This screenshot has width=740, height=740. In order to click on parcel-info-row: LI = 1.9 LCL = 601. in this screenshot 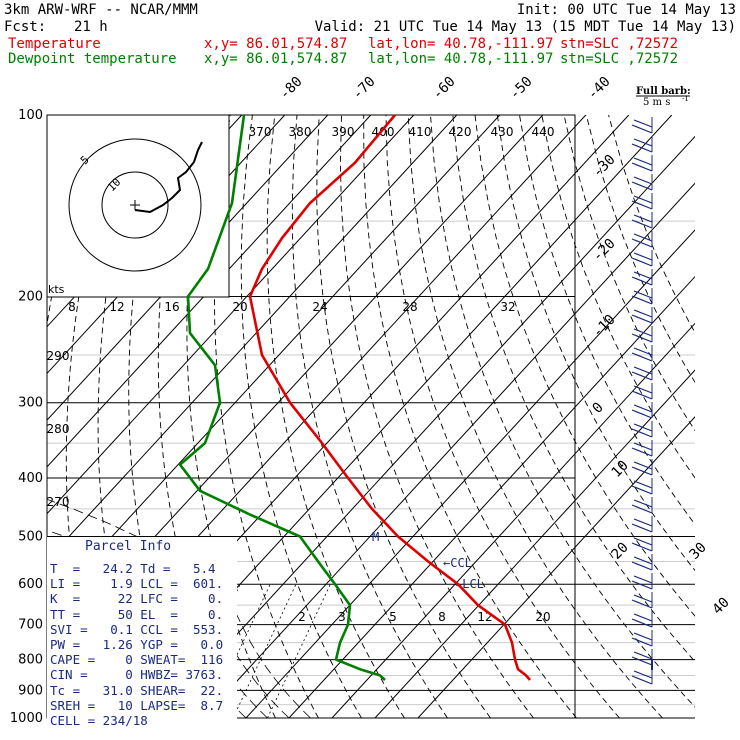, I will do `click(137, 584)`.